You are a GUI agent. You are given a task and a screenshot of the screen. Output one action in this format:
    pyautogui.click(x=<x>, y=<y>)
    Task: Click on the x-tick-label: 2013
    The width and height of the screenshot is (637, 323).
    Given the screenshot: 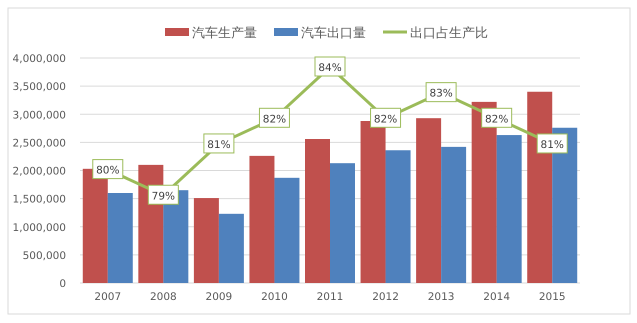 What is the action you would take?
    pyautogui.click(x=441, y=297)
    